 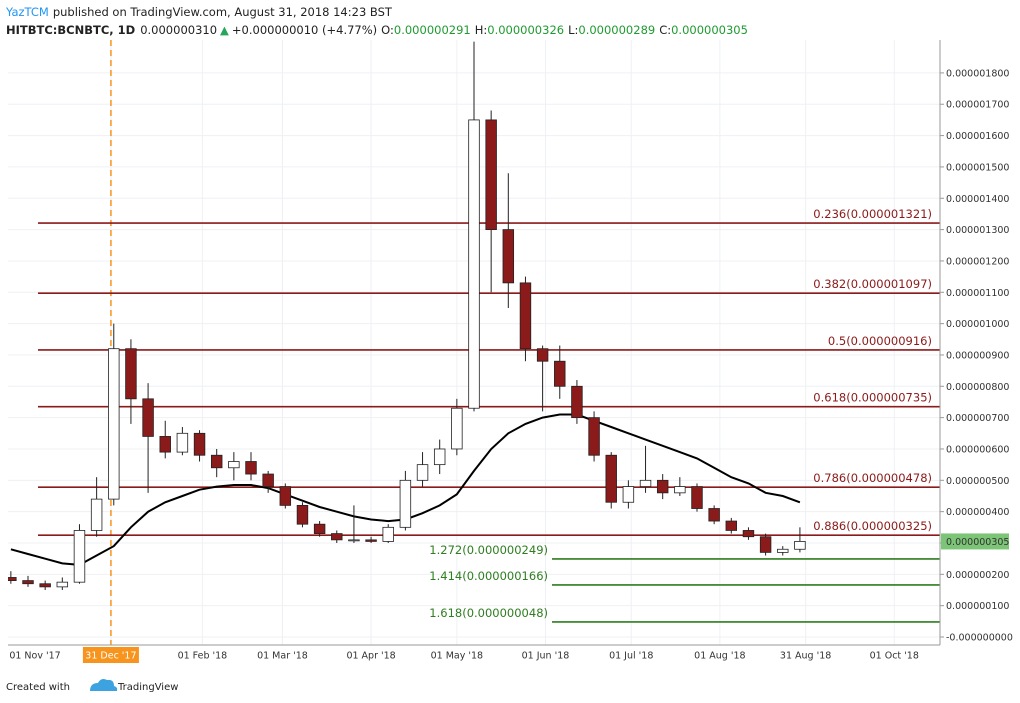 I want to click on fib-label: 0.236(0.000001321), so click(x=872, y=214).